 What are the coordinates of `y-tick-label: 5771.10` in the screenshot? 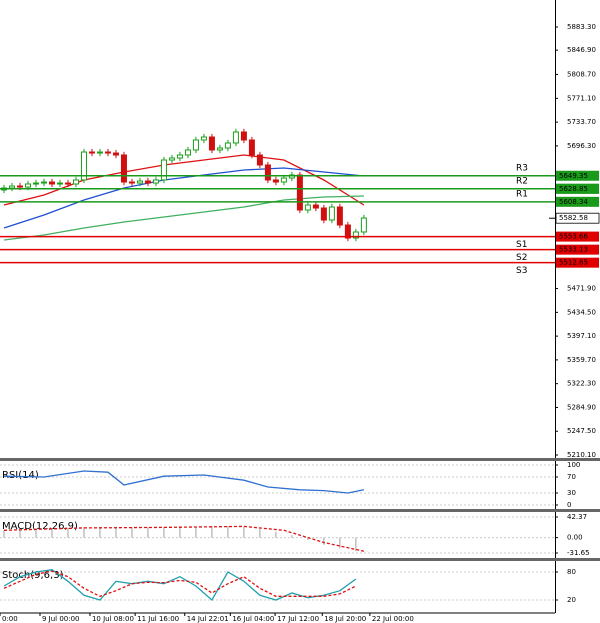 It's located at (581, 98).